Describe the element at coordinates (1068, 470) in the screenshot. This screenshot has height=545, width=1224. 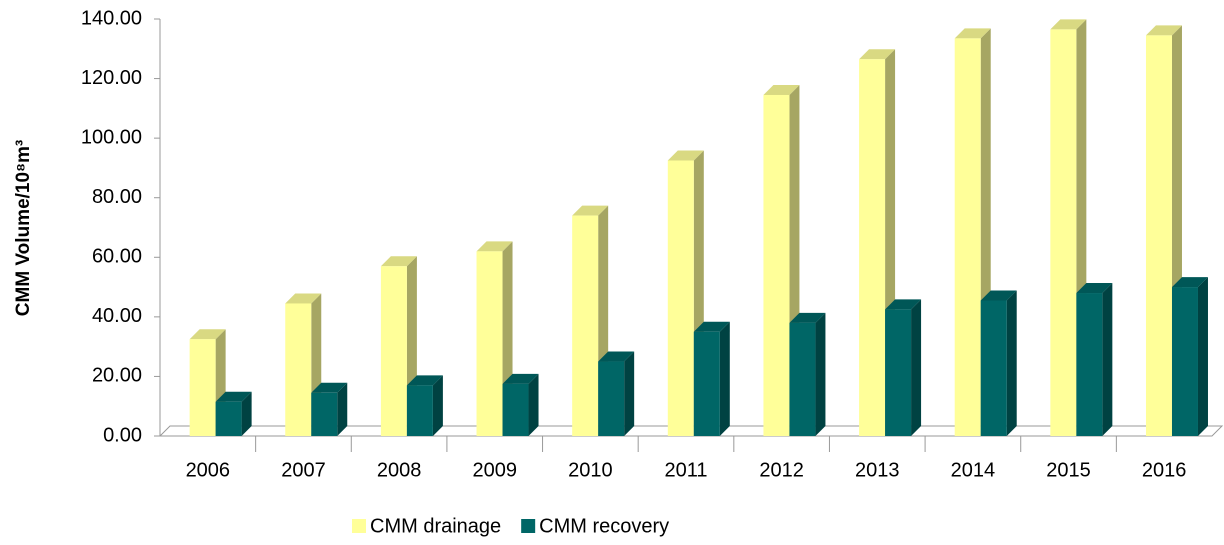
I see `x-tick-label: 2015` at that location.